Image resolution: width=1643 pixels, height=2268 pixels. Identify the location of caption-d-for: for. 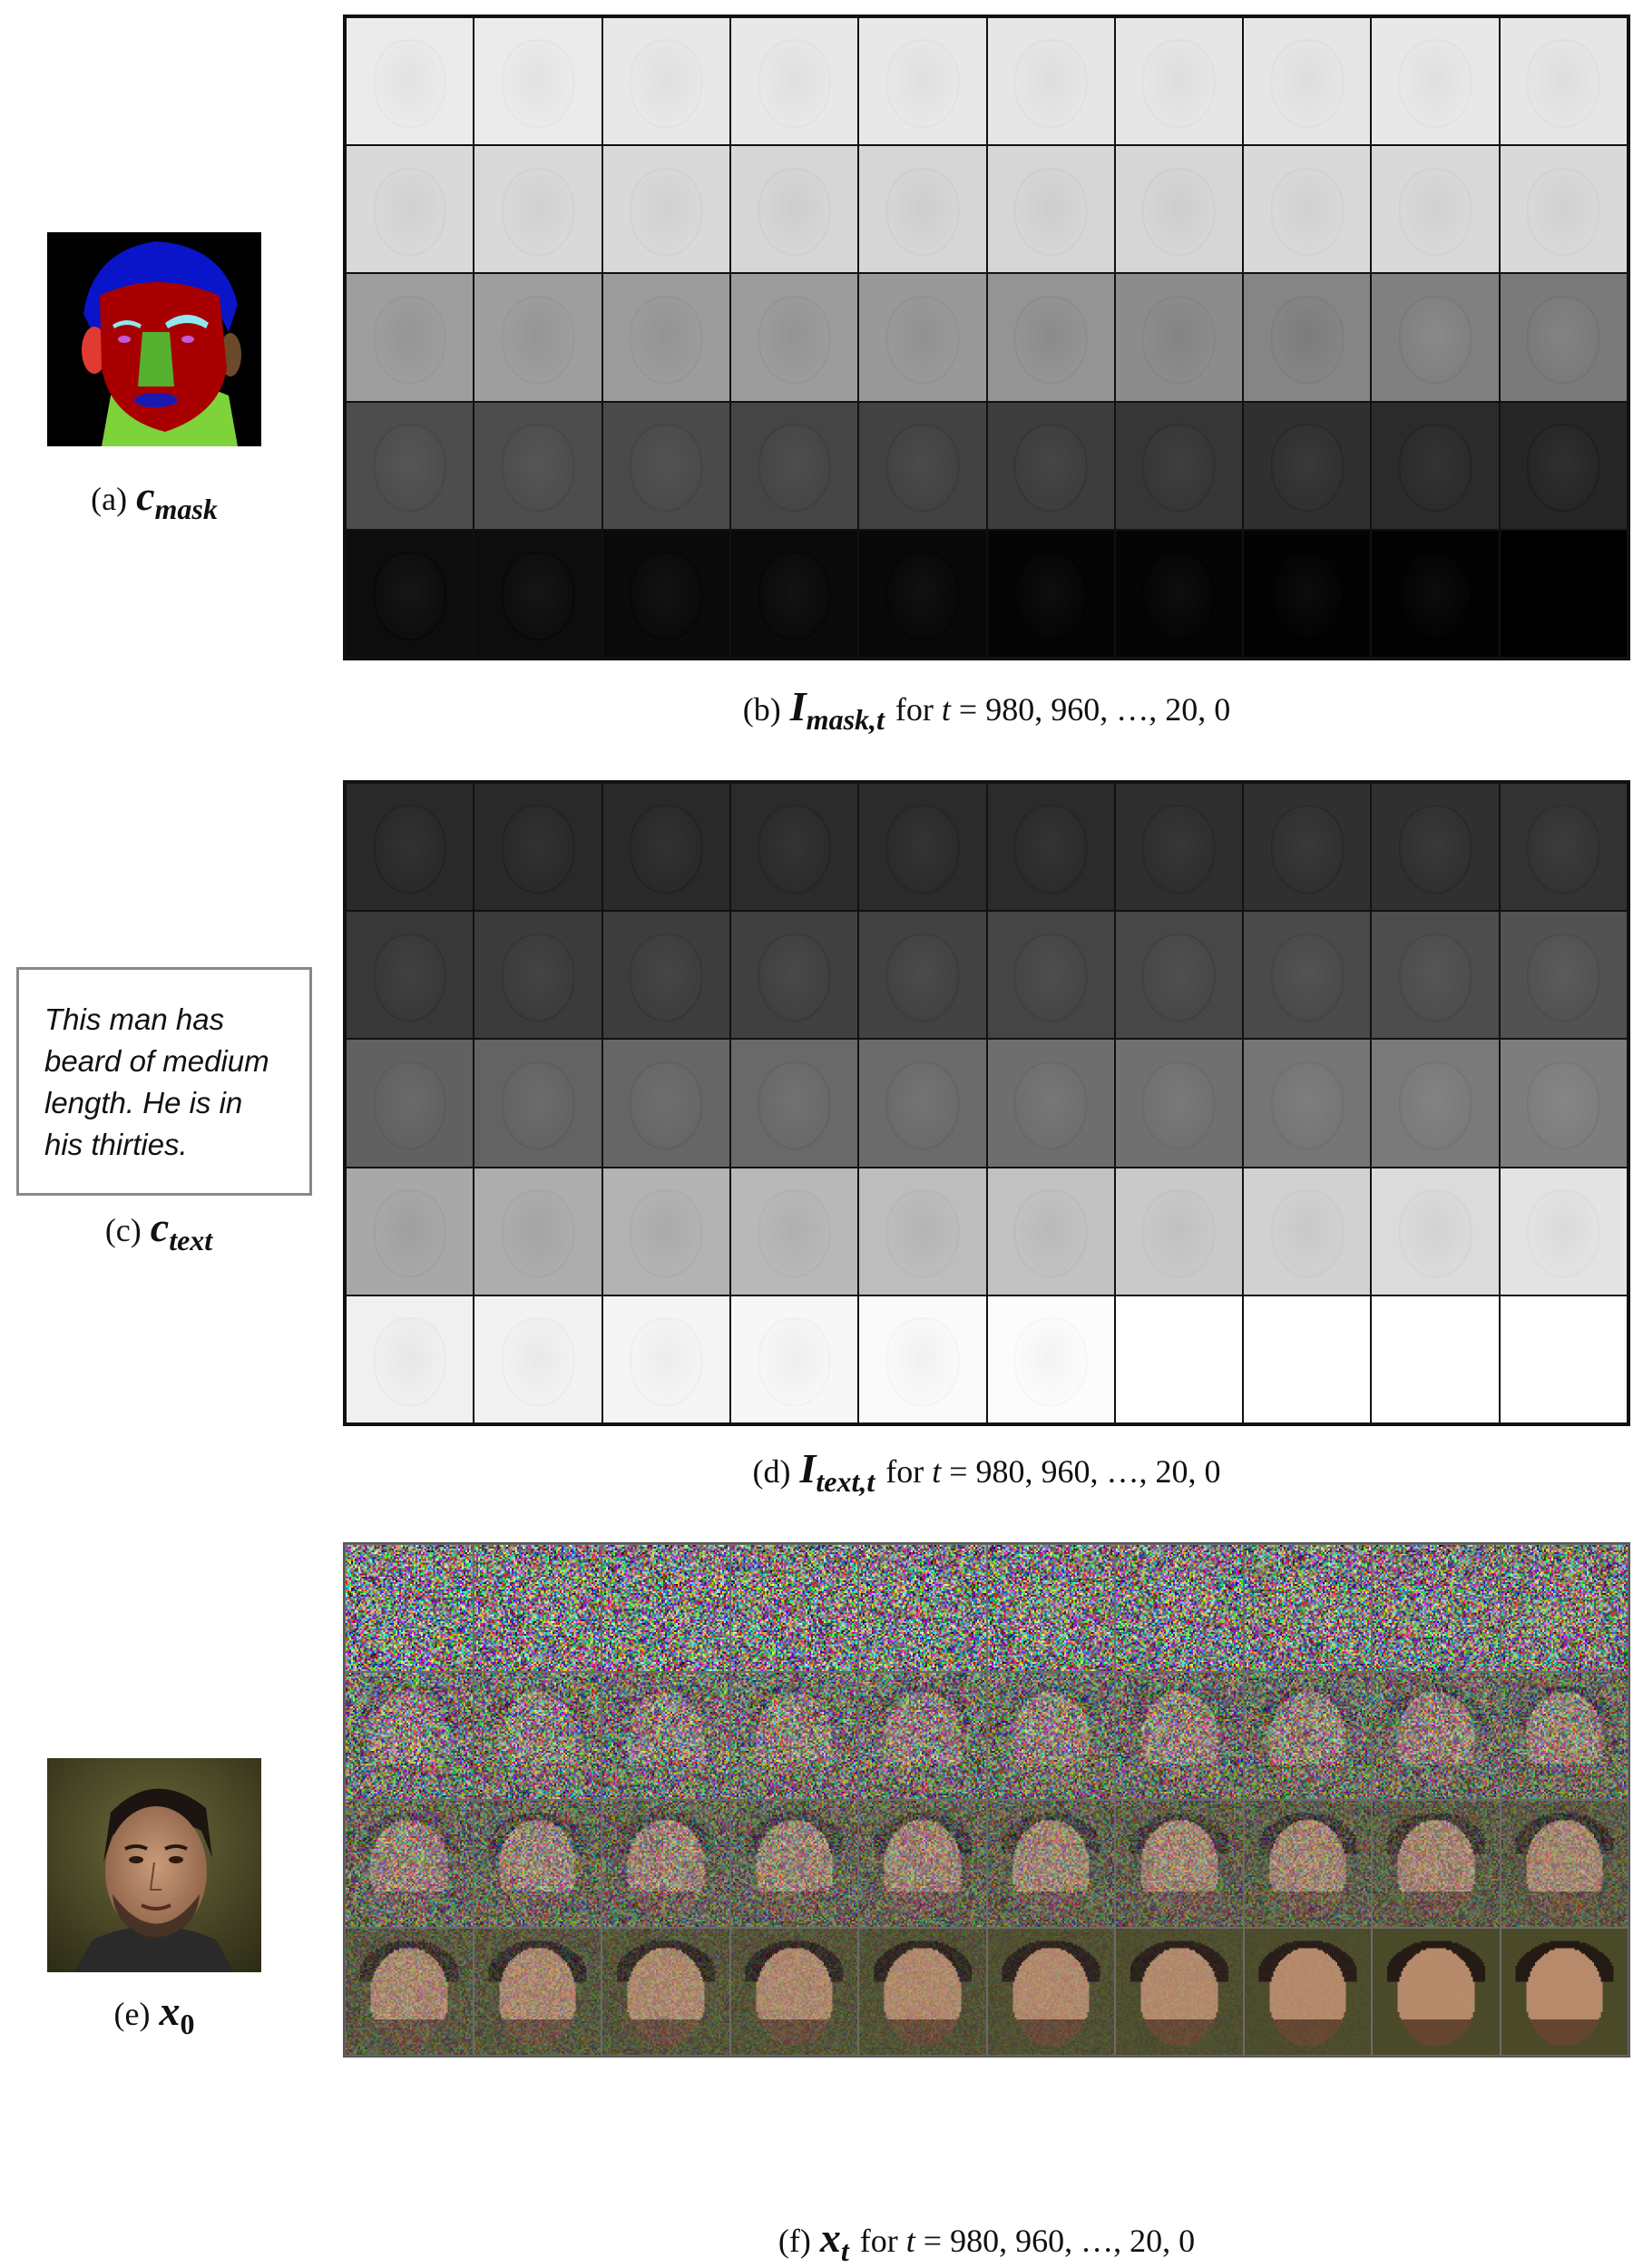
(904, 1471).